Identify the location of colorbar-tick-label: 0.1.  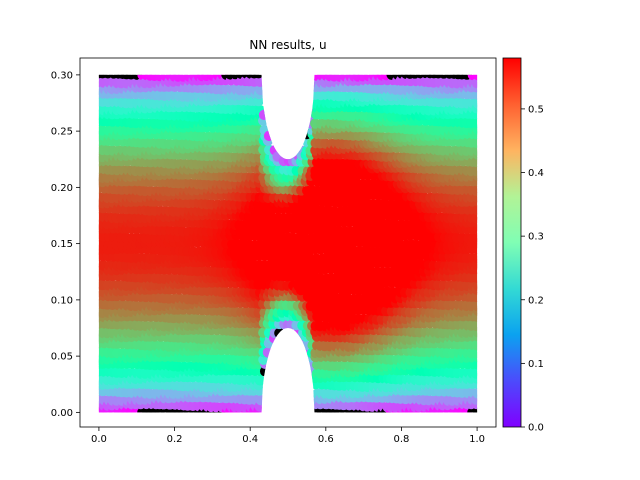
(536, 364).